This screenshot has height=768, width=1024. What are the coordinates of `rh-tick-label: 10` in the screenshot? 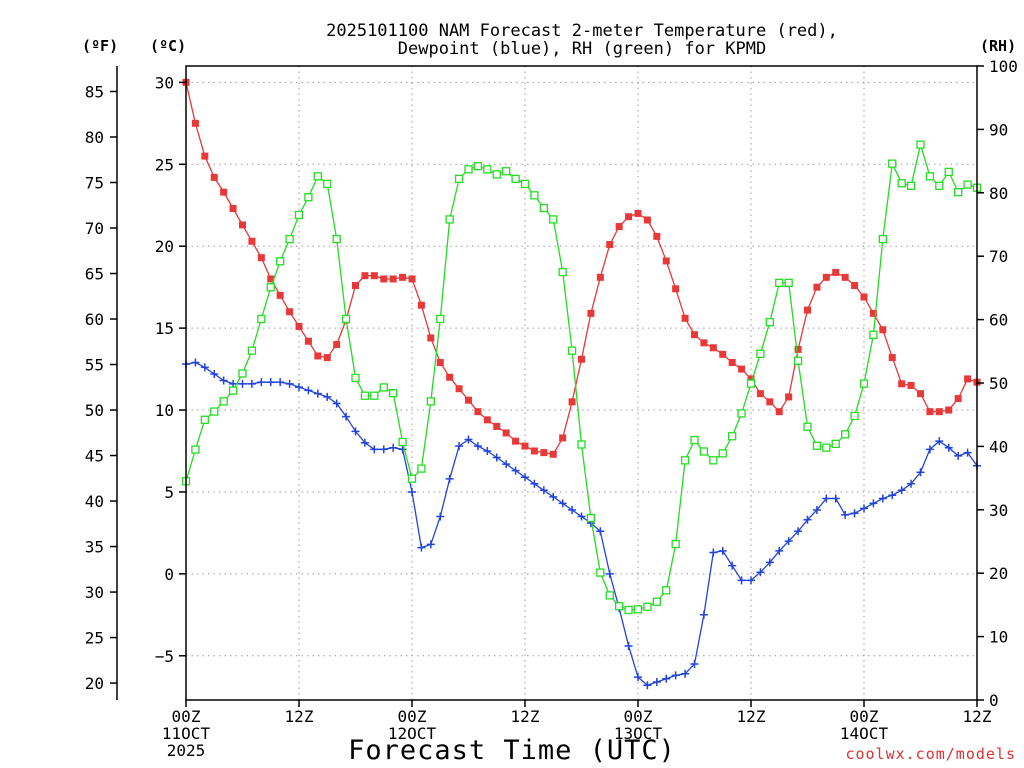 It's located at (998, 637).